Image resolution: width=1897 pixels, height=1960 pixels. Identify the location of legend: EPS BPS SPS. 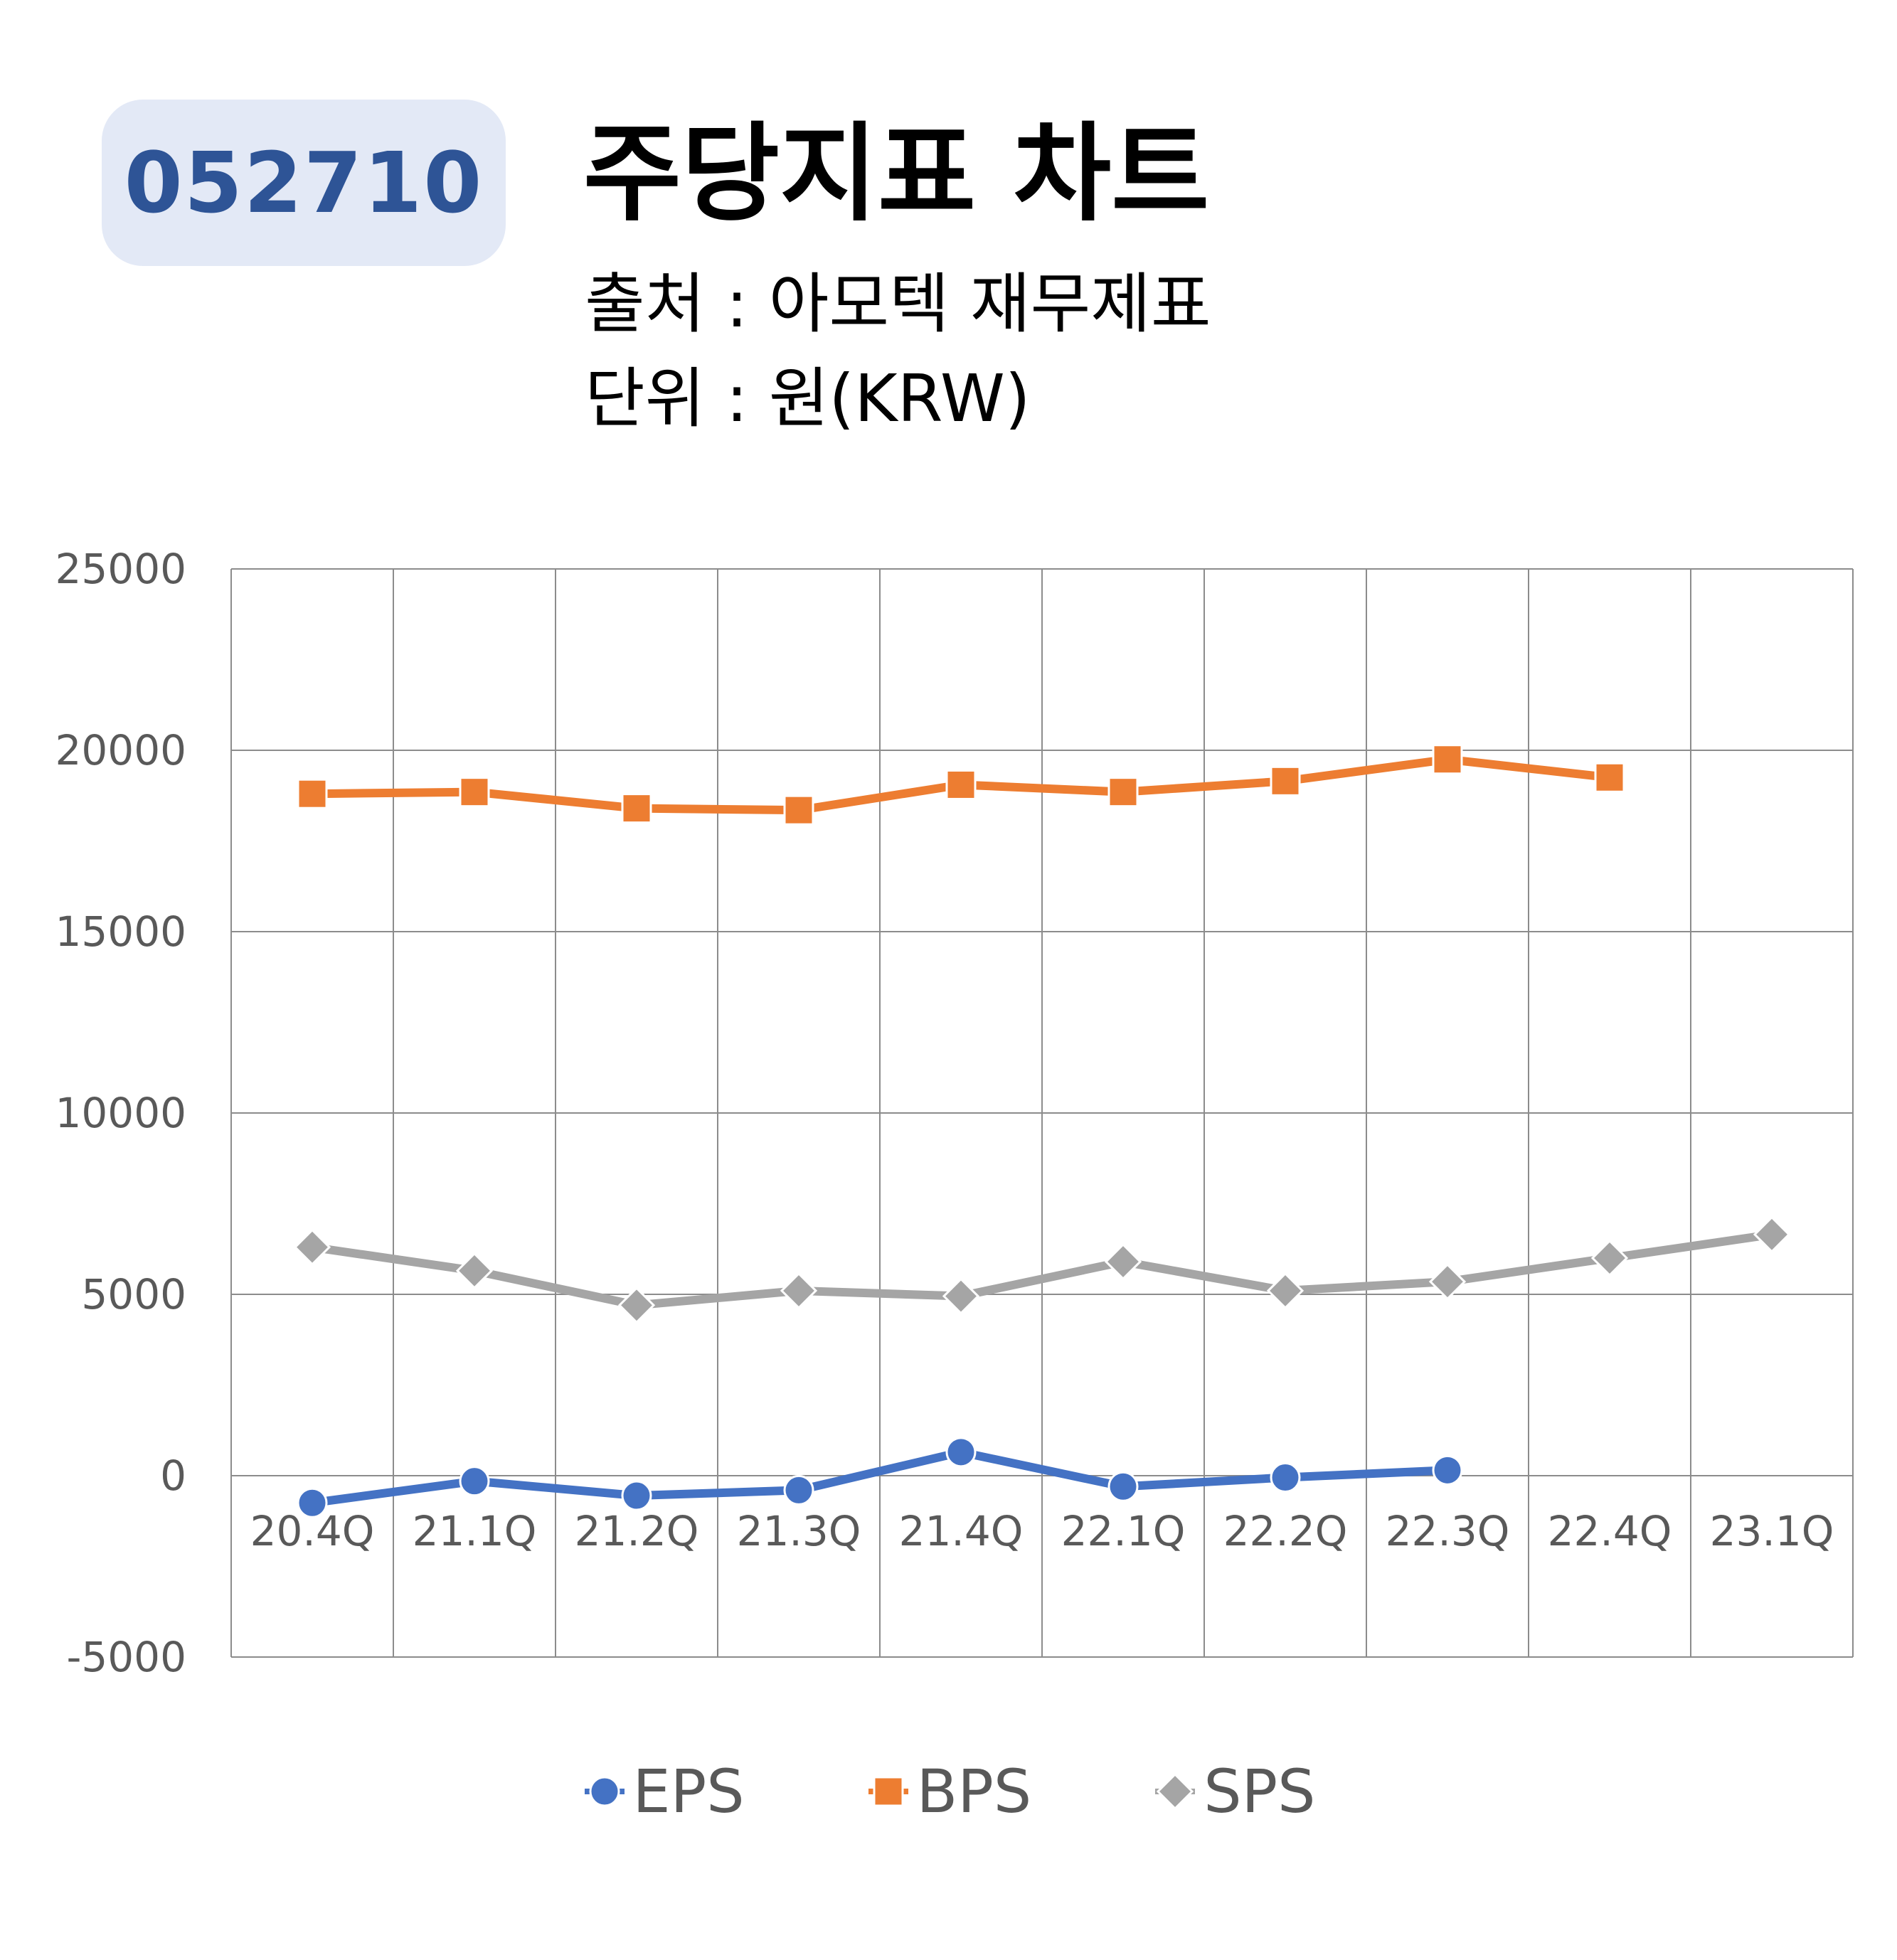
(948, 1791).